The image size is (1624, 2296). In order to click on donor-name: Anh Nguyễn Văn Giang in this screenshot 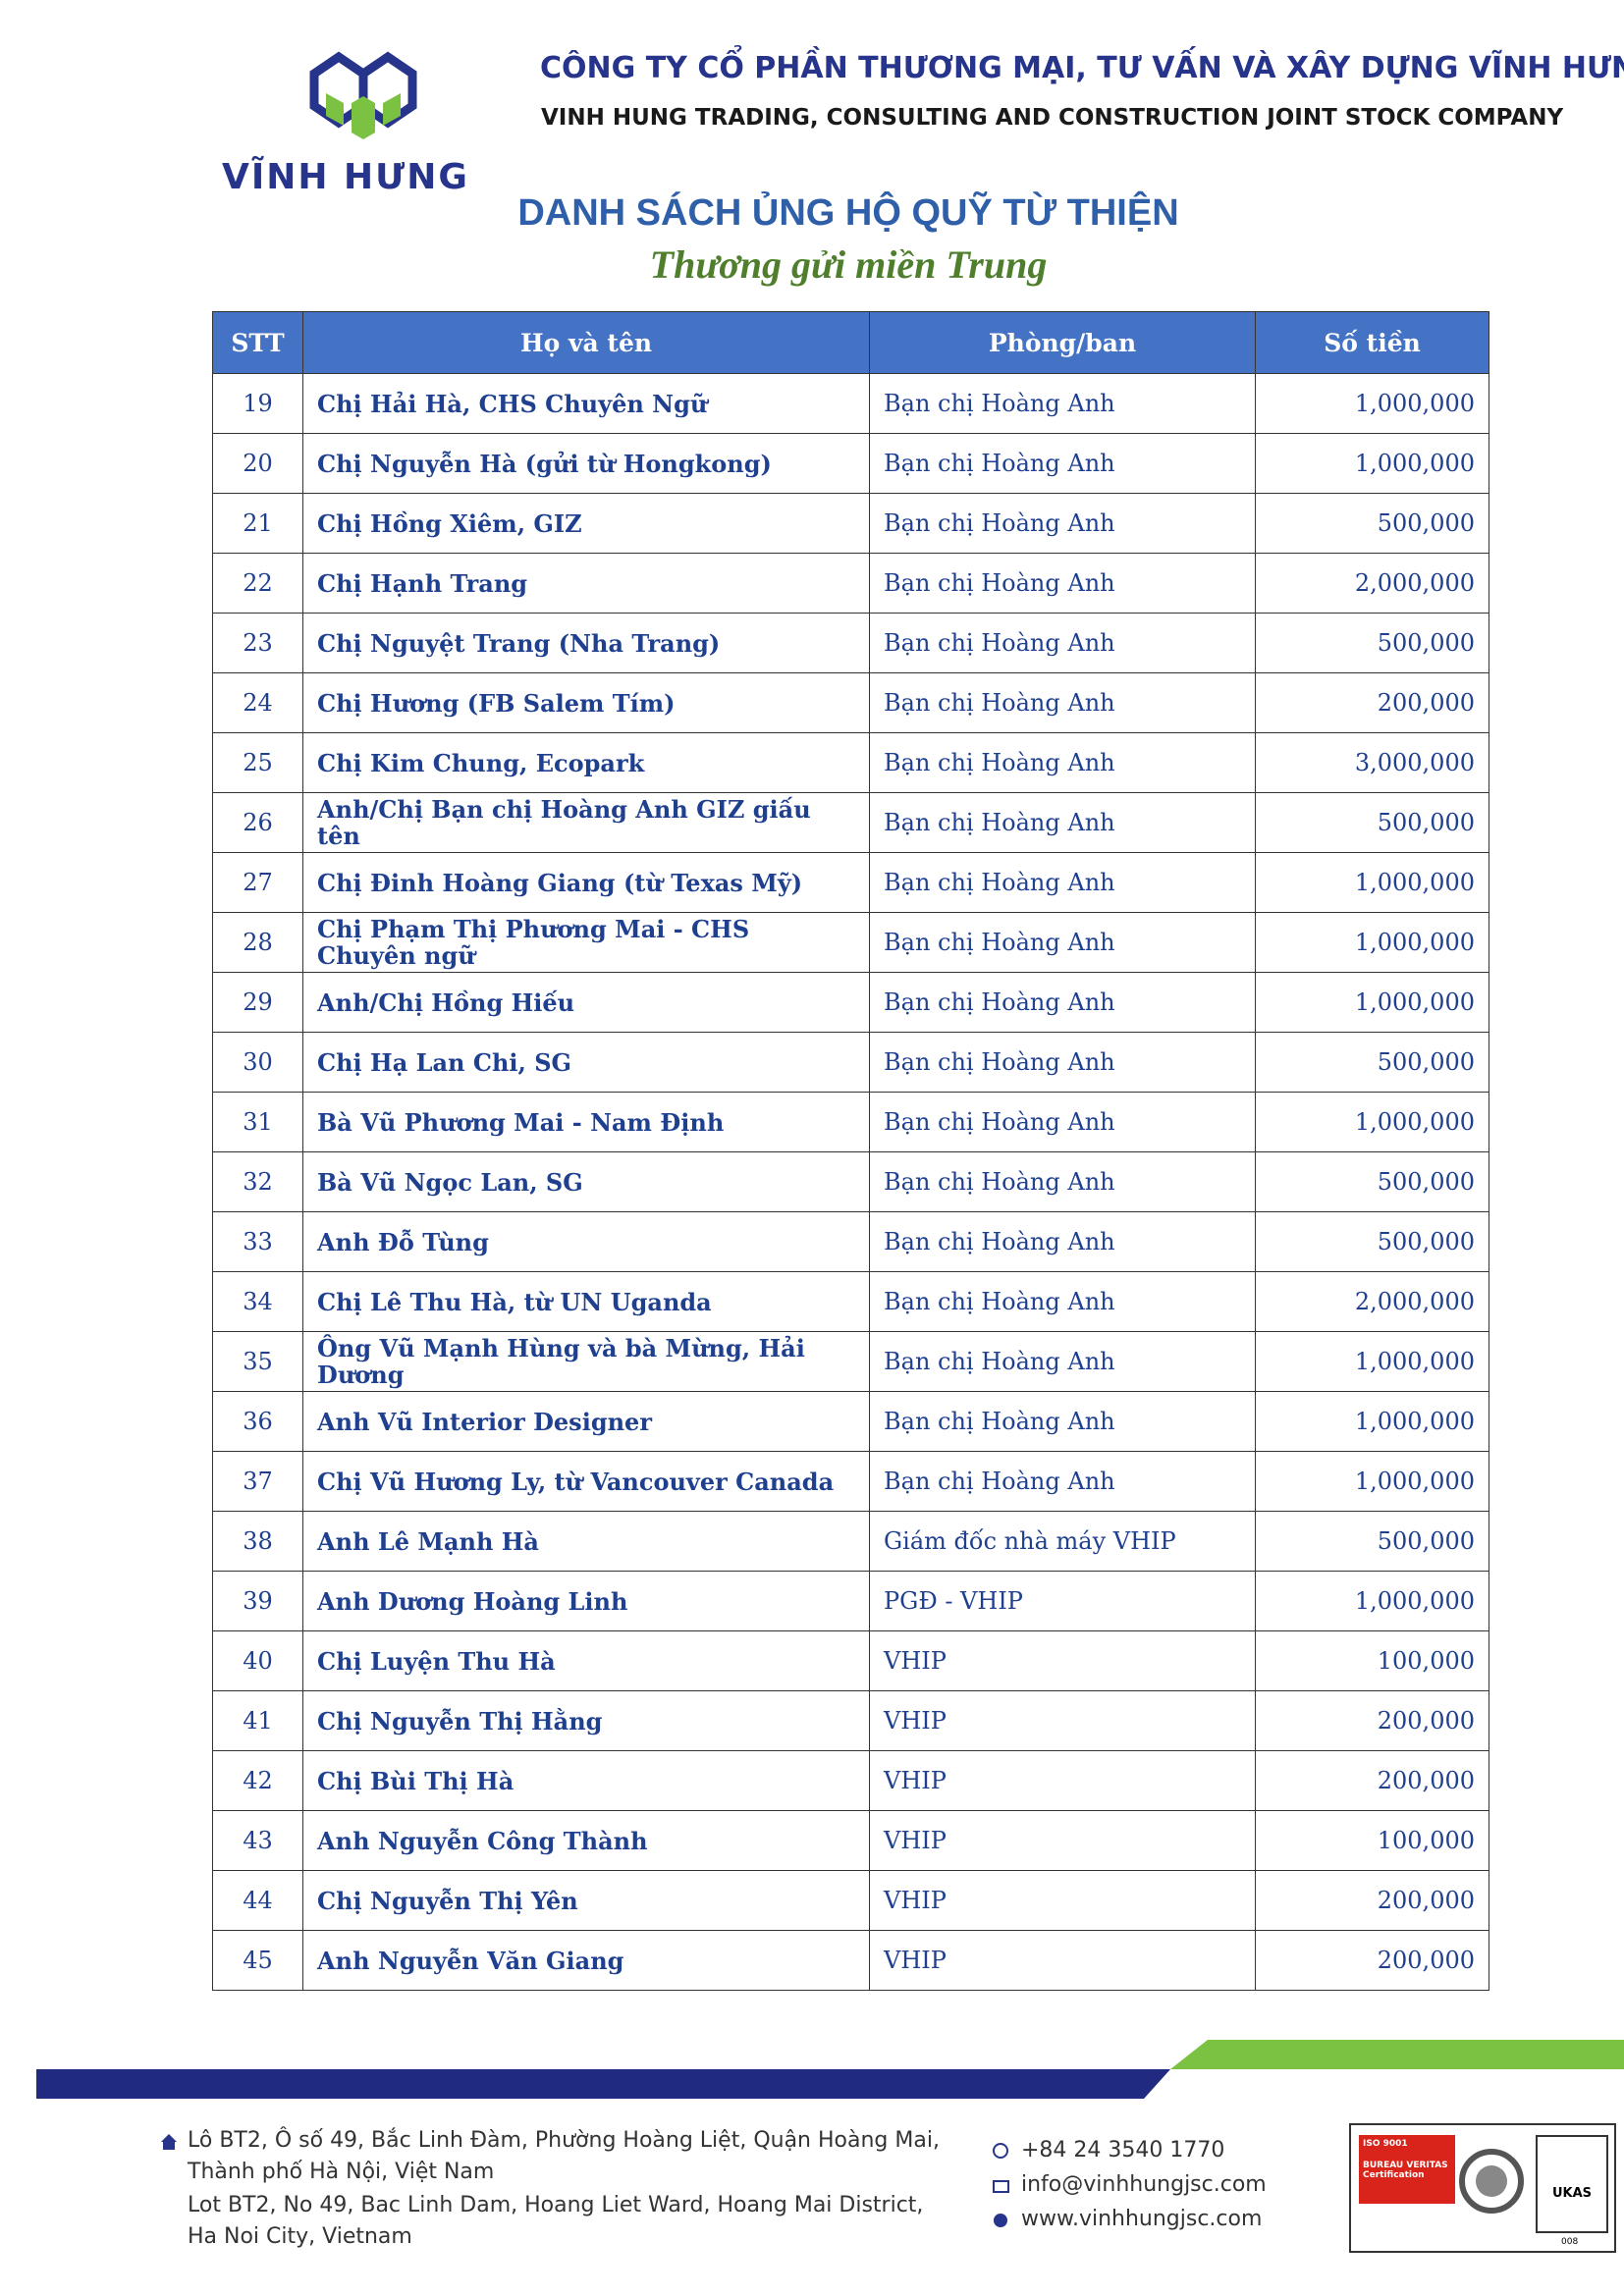, I will do `click(586, 1960)`.